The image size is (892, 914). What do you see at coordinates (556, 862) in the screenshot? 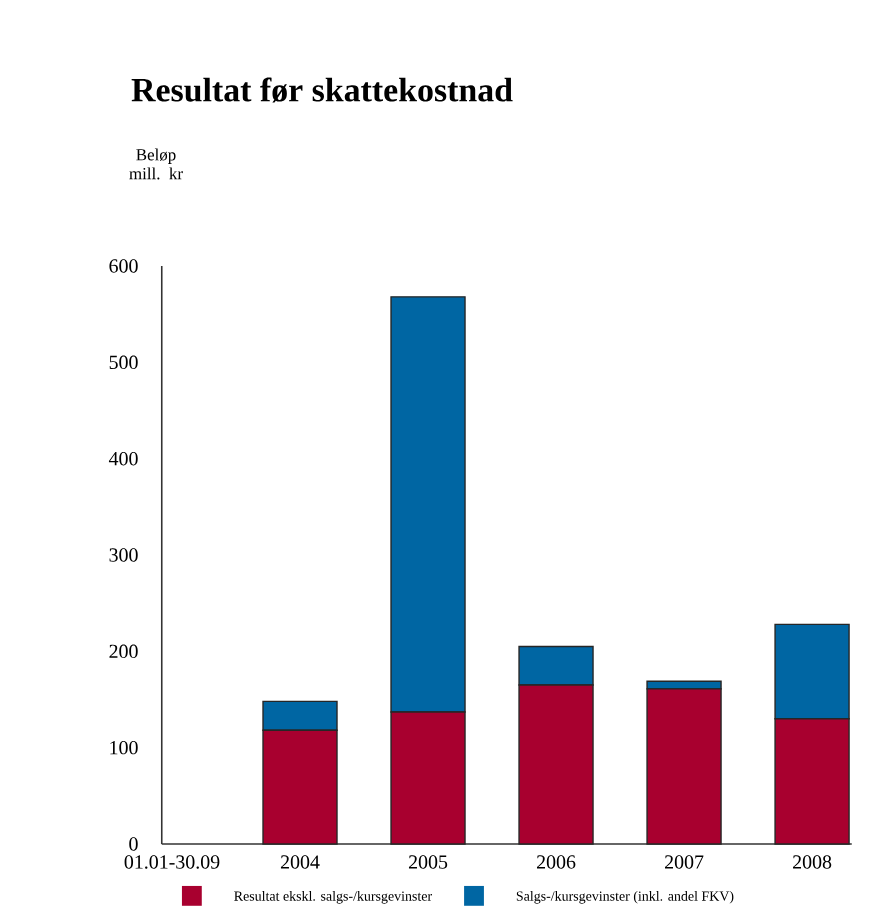
I see `x-tick-label: 2006` at bounding box center [556, 862].